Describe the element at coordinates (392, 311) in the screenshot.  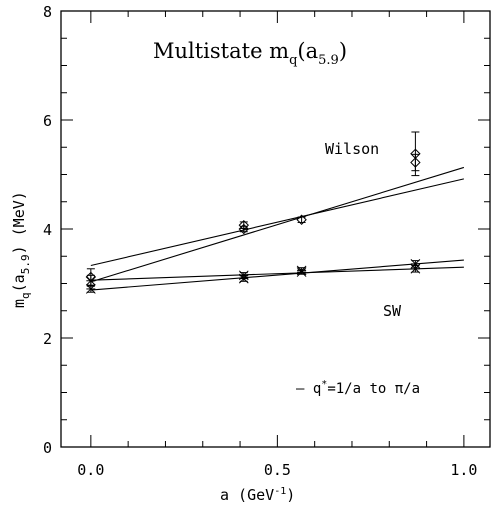
I see `sw-label: SW` at that location.